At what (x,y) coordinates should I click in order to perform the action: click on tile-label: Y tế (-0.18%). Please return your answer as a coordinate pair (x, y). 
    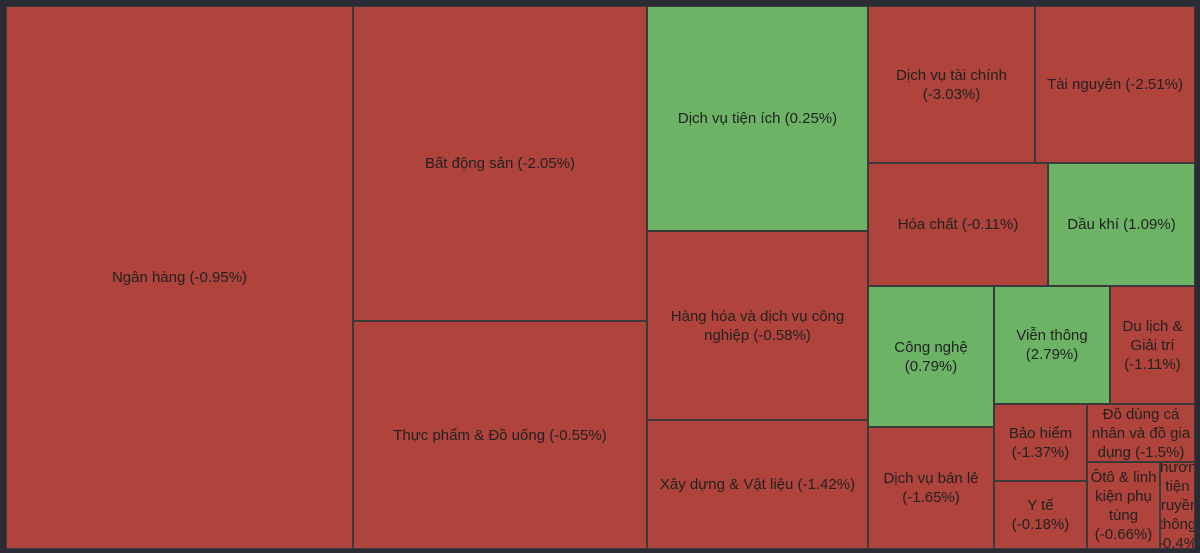
    Looking at the image, I should click on (1040, 515).